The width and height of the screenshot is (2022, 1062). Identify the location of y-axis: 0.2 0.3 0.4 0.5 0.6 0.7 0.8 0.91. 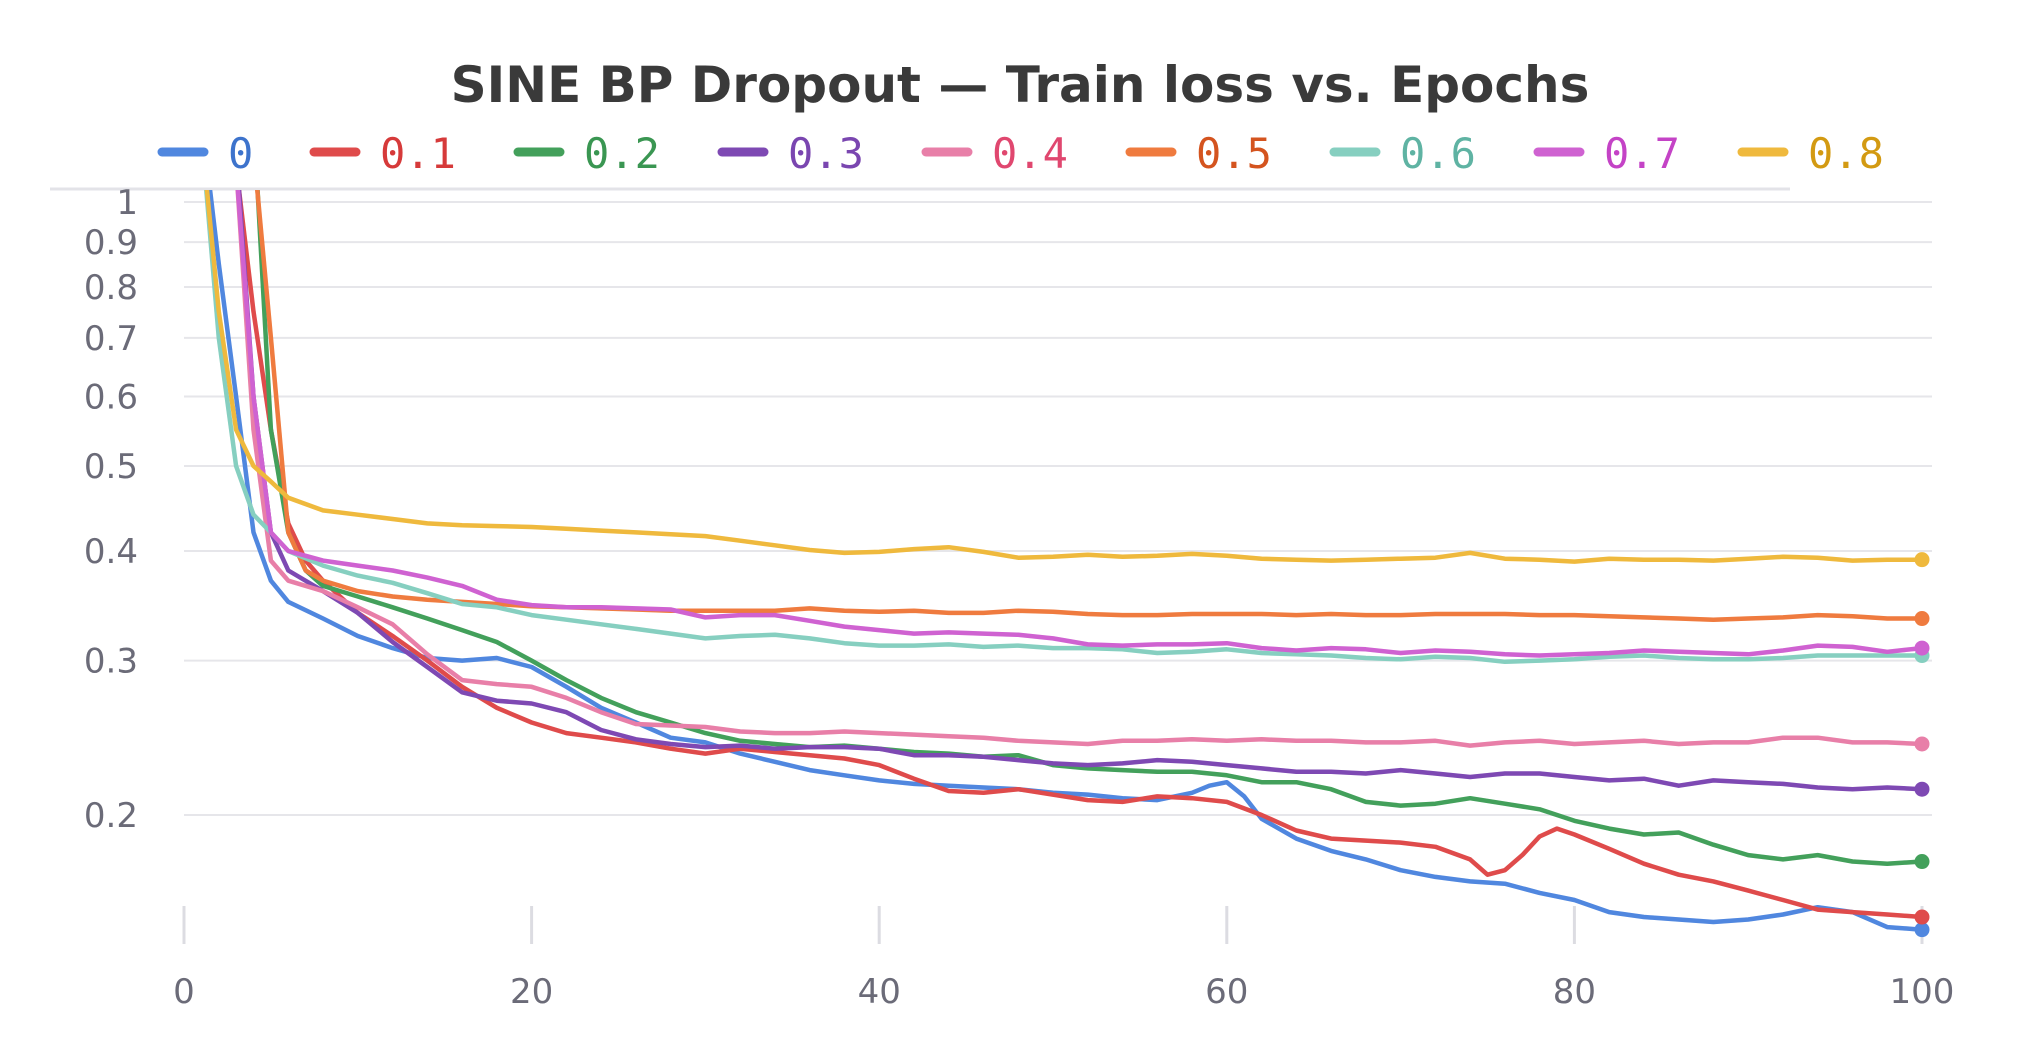
(111, 509).